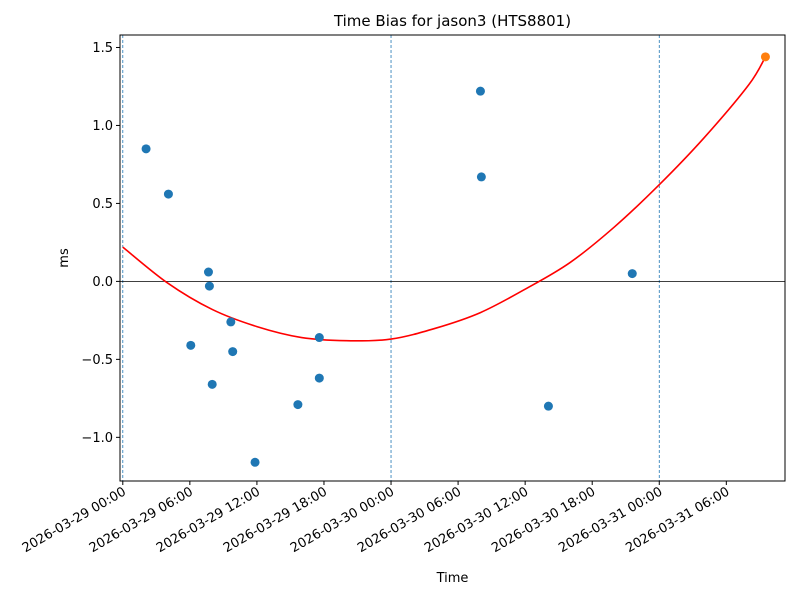  Describe the element at coordinates (102, 126) in the screenshot. I see `y-tick-label: 1.0` at that location.